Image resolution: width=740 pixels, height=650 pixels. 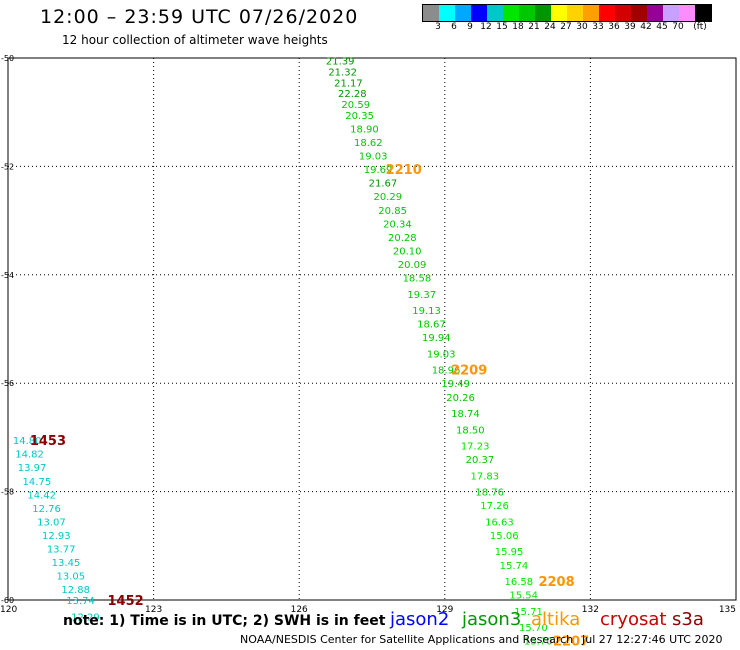 What do you see at coordinates (402, 238) in the screenshot?
I see `data-point-label: 20.28` at bounding box center [402, 238].